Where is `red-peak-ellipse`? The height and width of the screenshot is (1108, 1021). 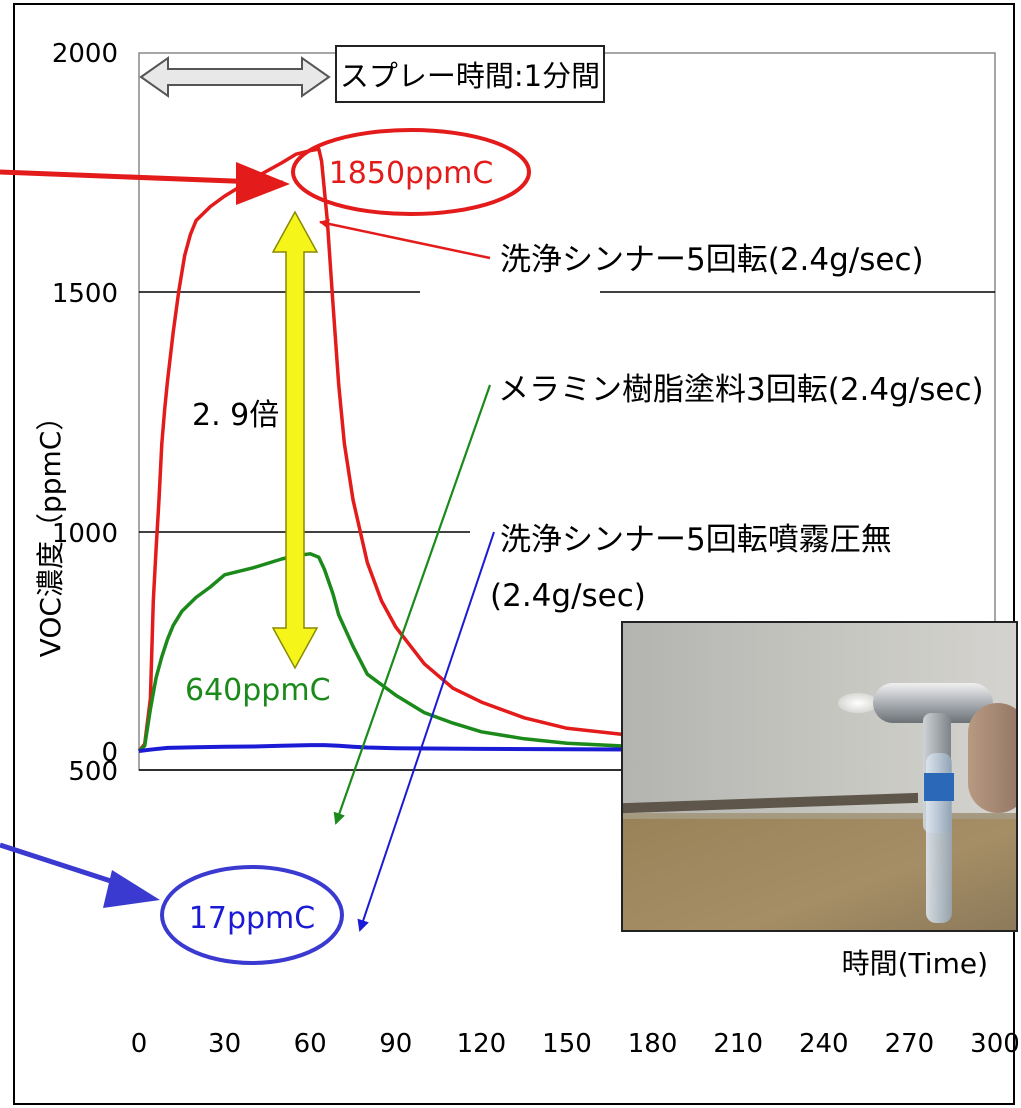 red-peak-ellipse is located at coordinates (411, 172).